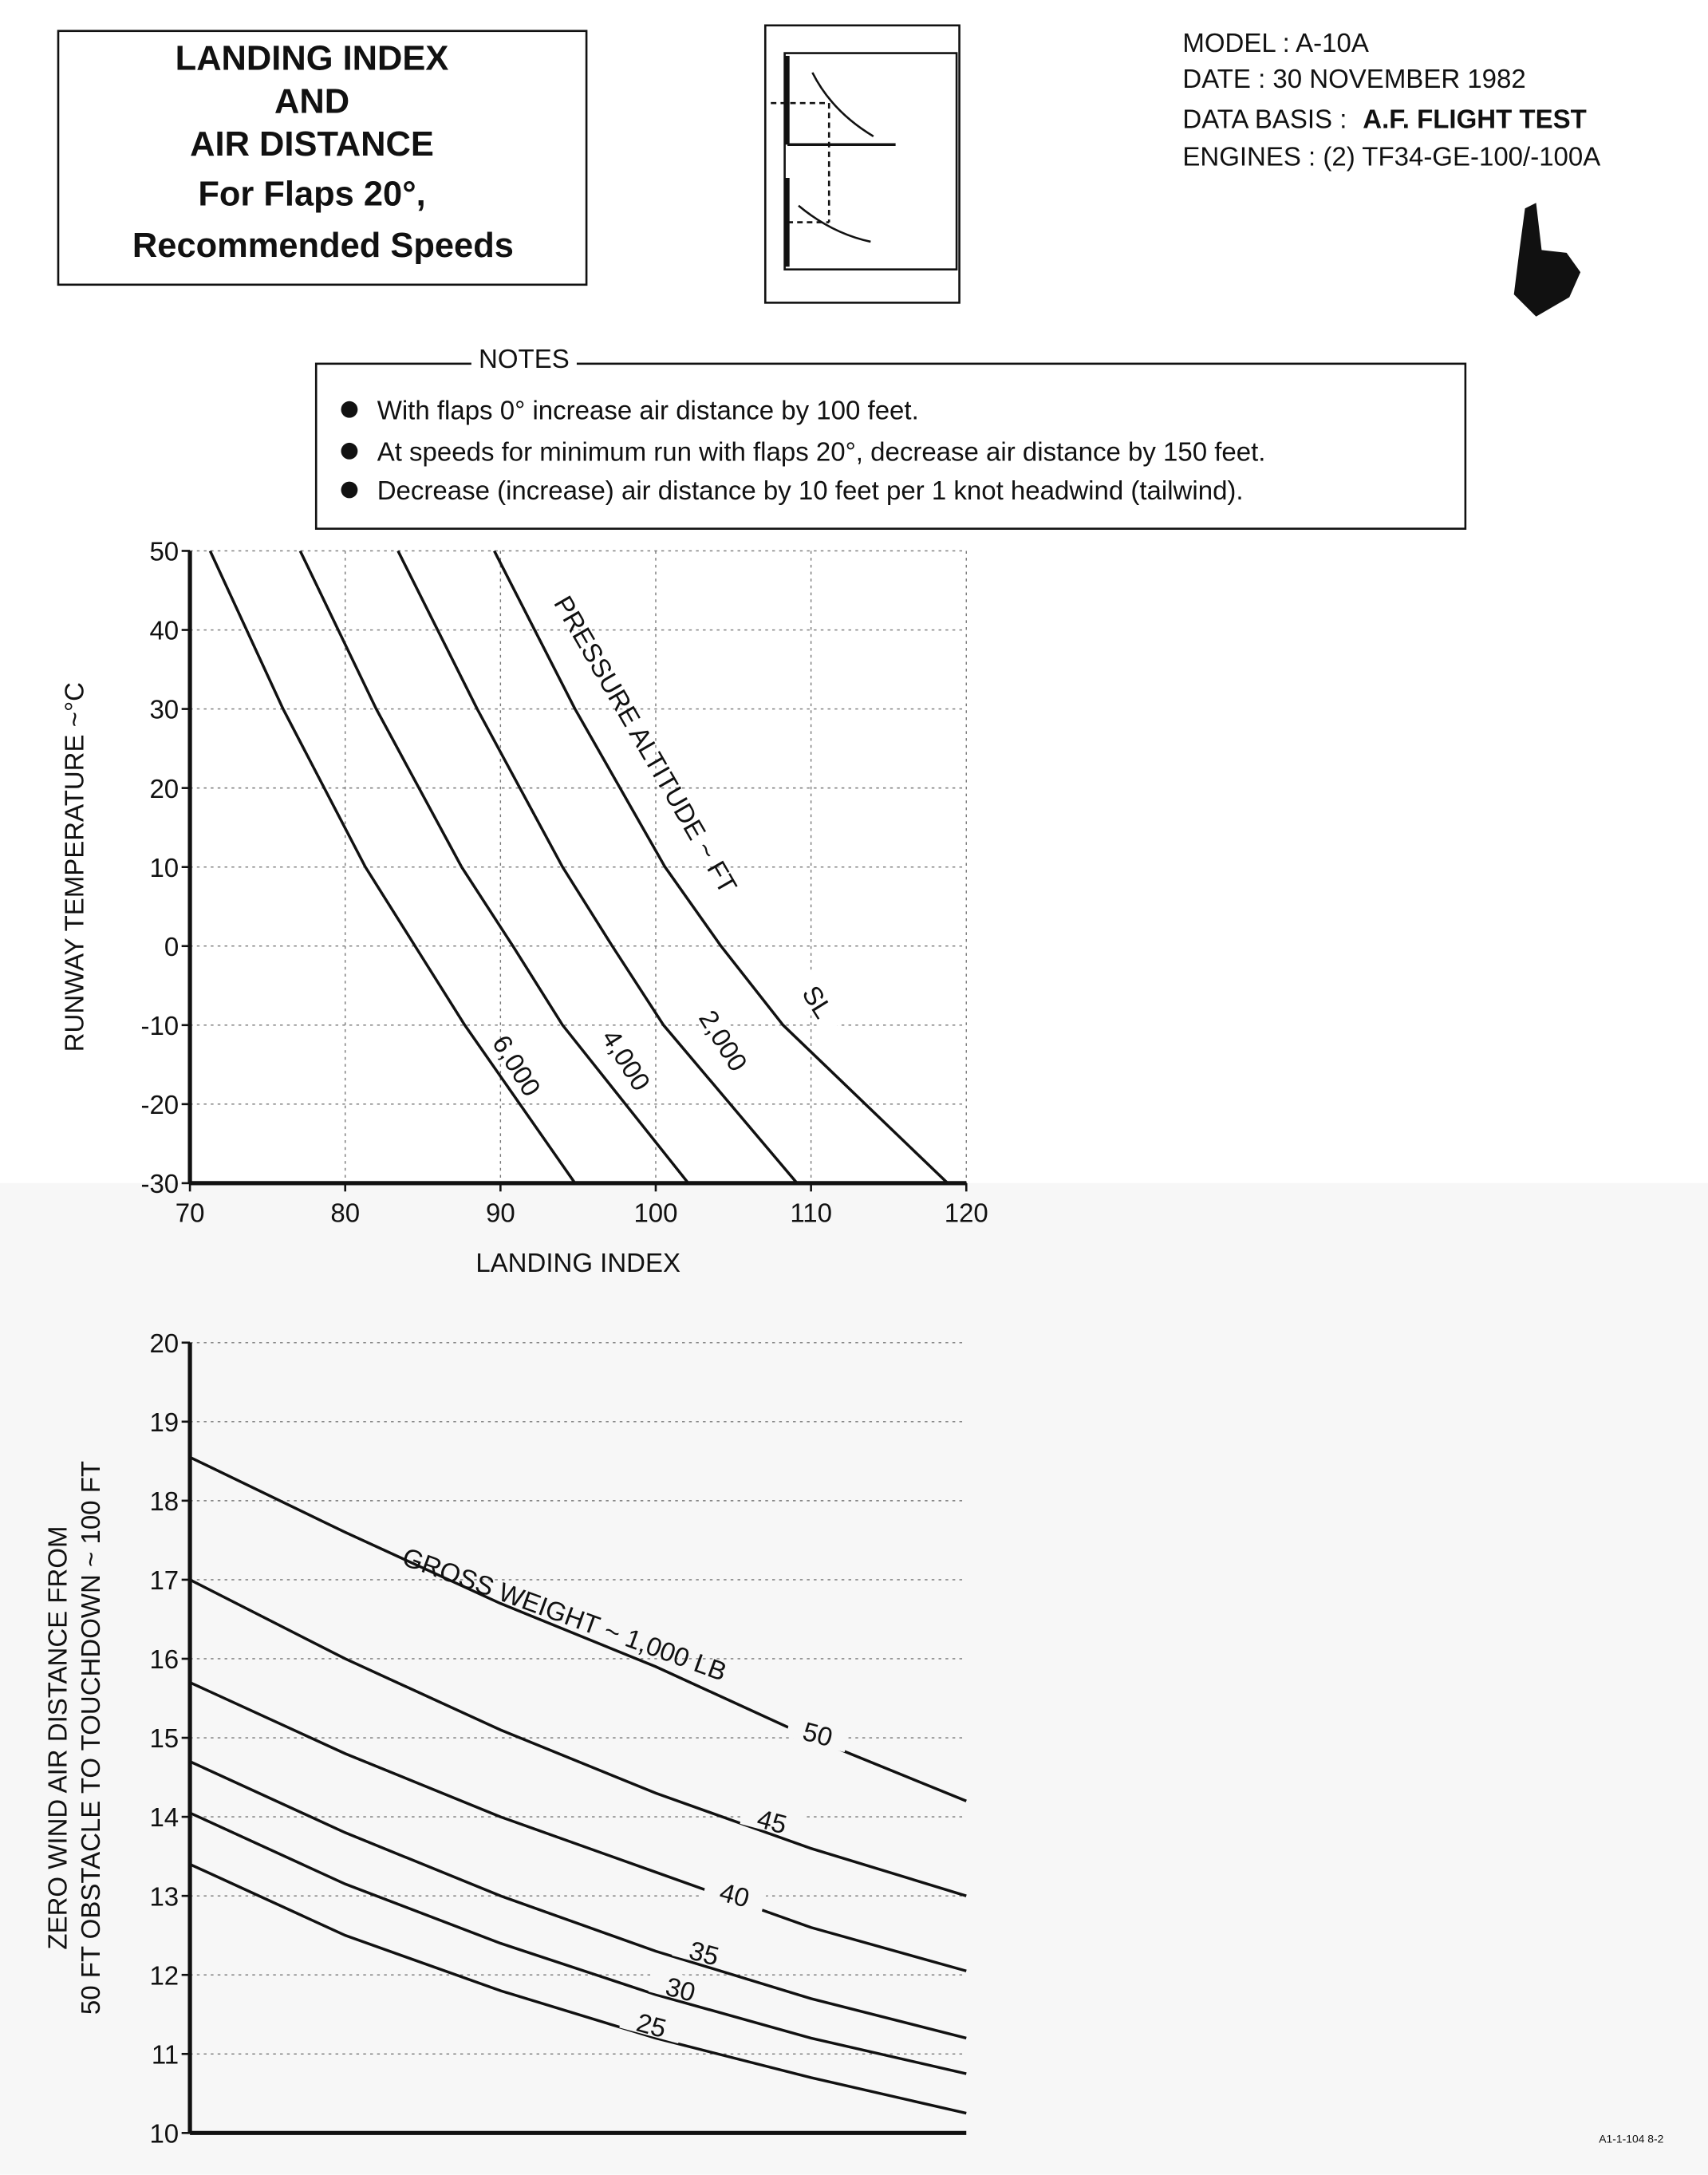 The width and height of the screenshot is (1708, 2175). What do you see at coordinates (164, 1659) in the screenshot?
I see `y-tick-label: 16` at bounding box center [164, 1659].